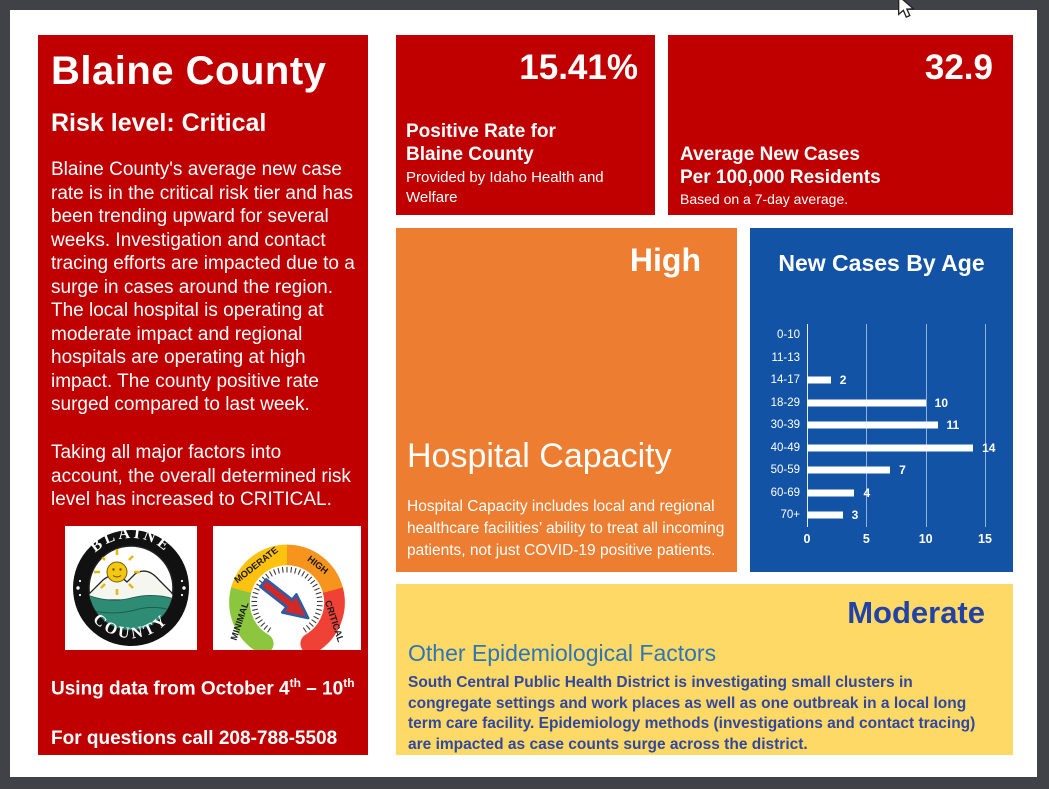 Image resolution: width=1049 pixels, height=789 pixels. What do you see at coordinates (855, 515) in the screenshot?
I see `bar-value-label: 3` at bounding box center [855, 515].